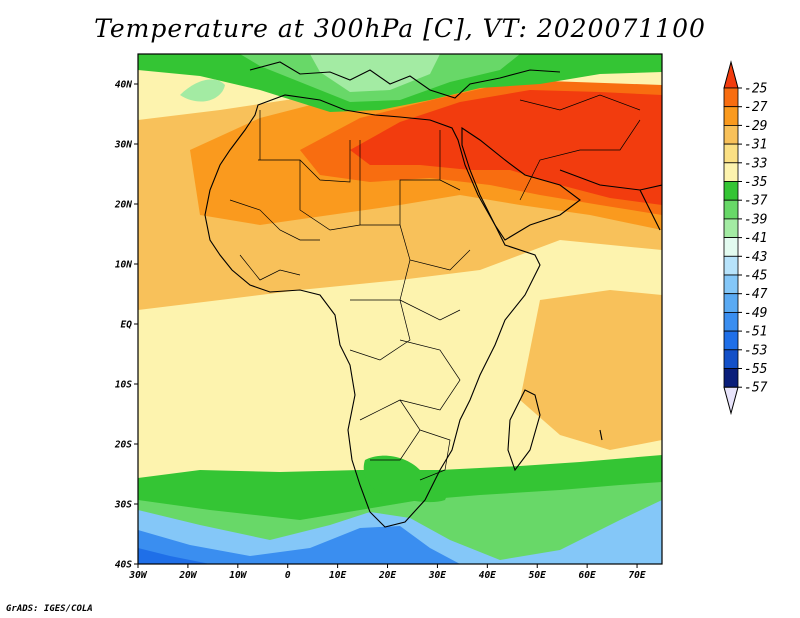 This screenshot has height=618, width=800. What do you see at coordinates (137, 575) in the screenshot?
I see `lon-label: 30W` at bounding box center [137, 575].